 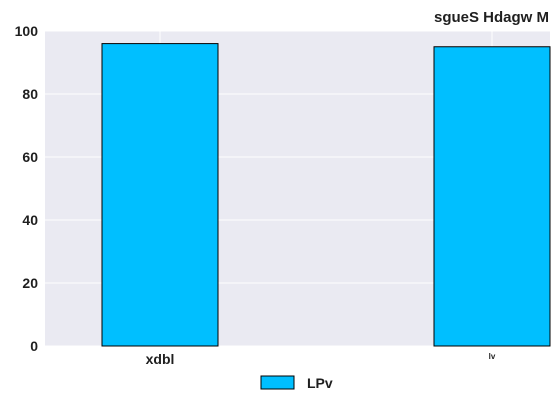 What do you see at coordinates (492, 356) in the screenshot?
I see `x-tick-label: lv` at bounding box center [492, 356].